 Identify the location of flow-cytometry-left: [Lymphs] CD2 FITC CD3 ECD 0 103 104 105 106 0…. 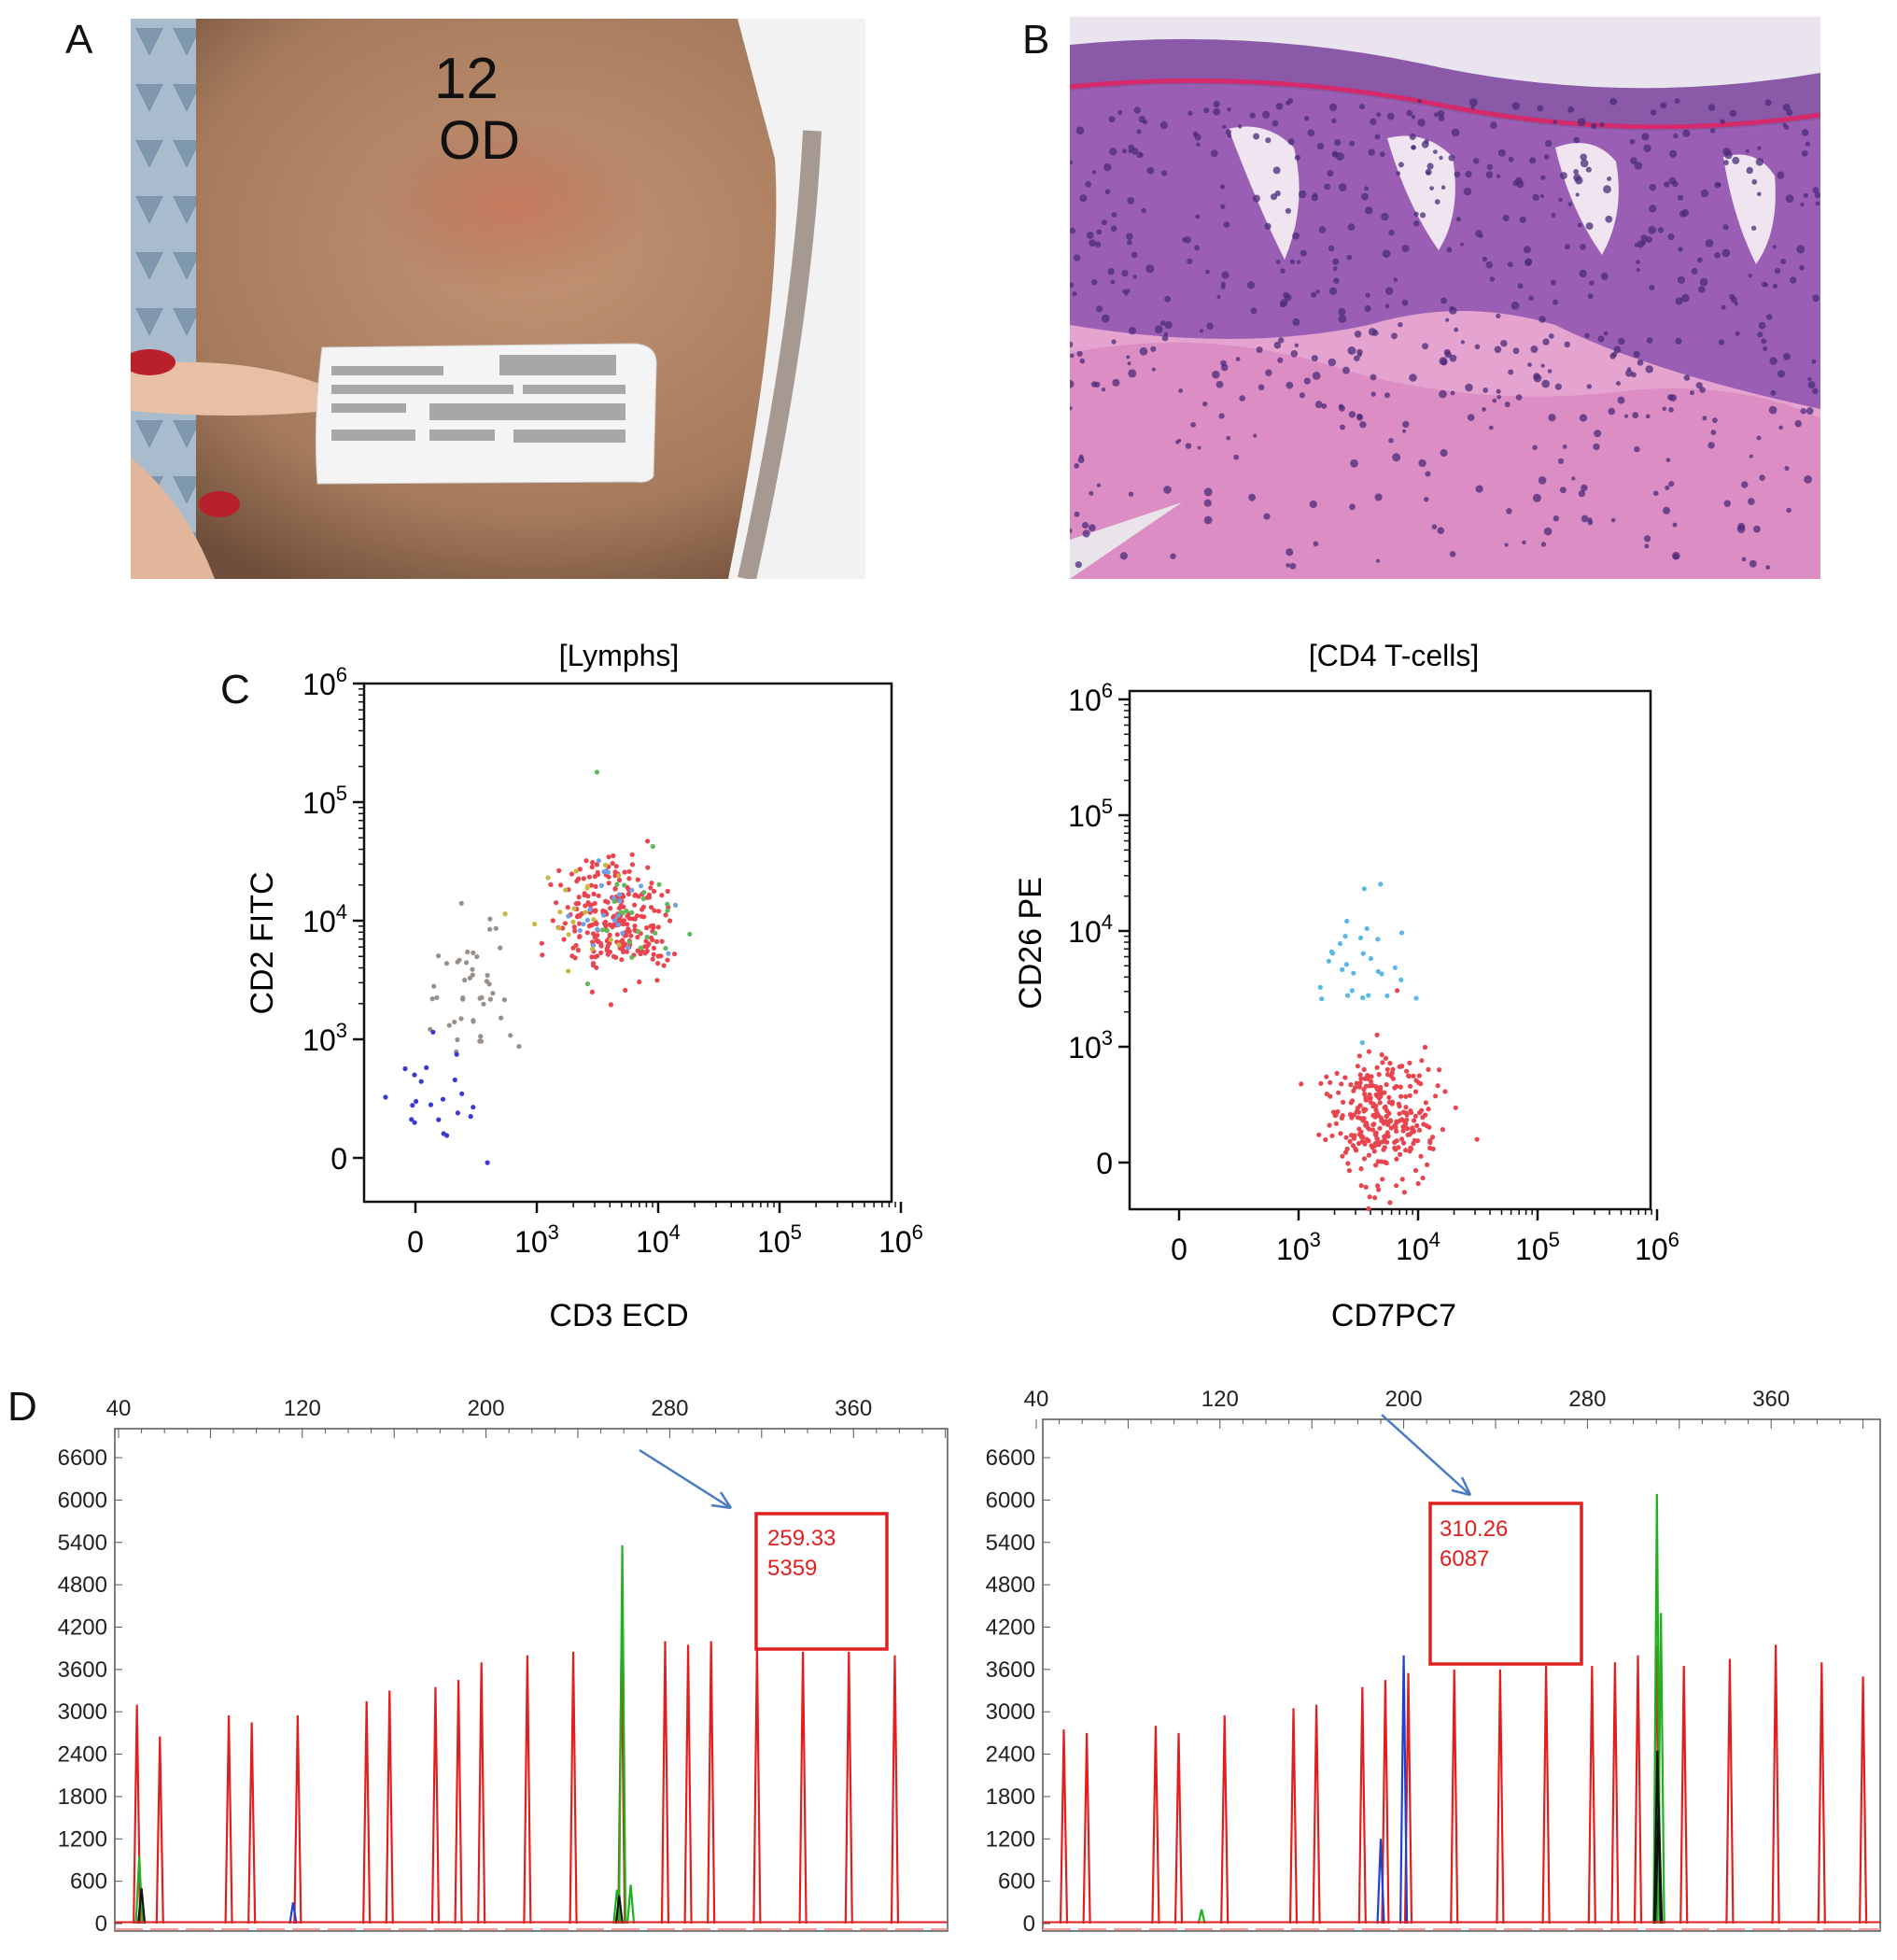
(584, 986).